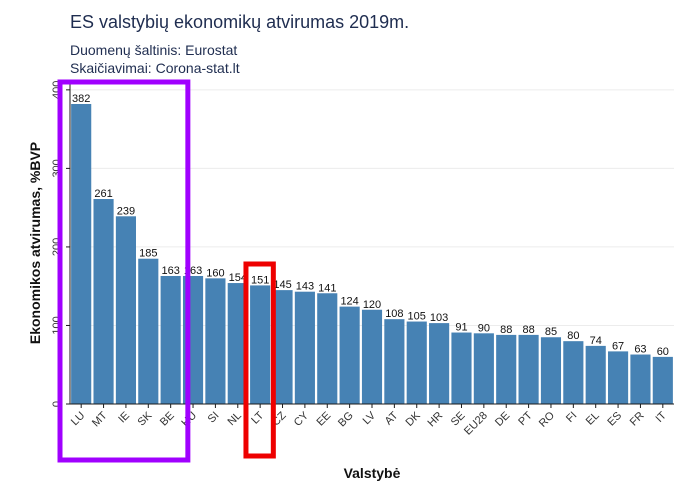 The image size is (700, 500). What do you see at coordinates (439, 318) in the screenshot?
I see `value-label: 103` at bounding box center [439, 318].